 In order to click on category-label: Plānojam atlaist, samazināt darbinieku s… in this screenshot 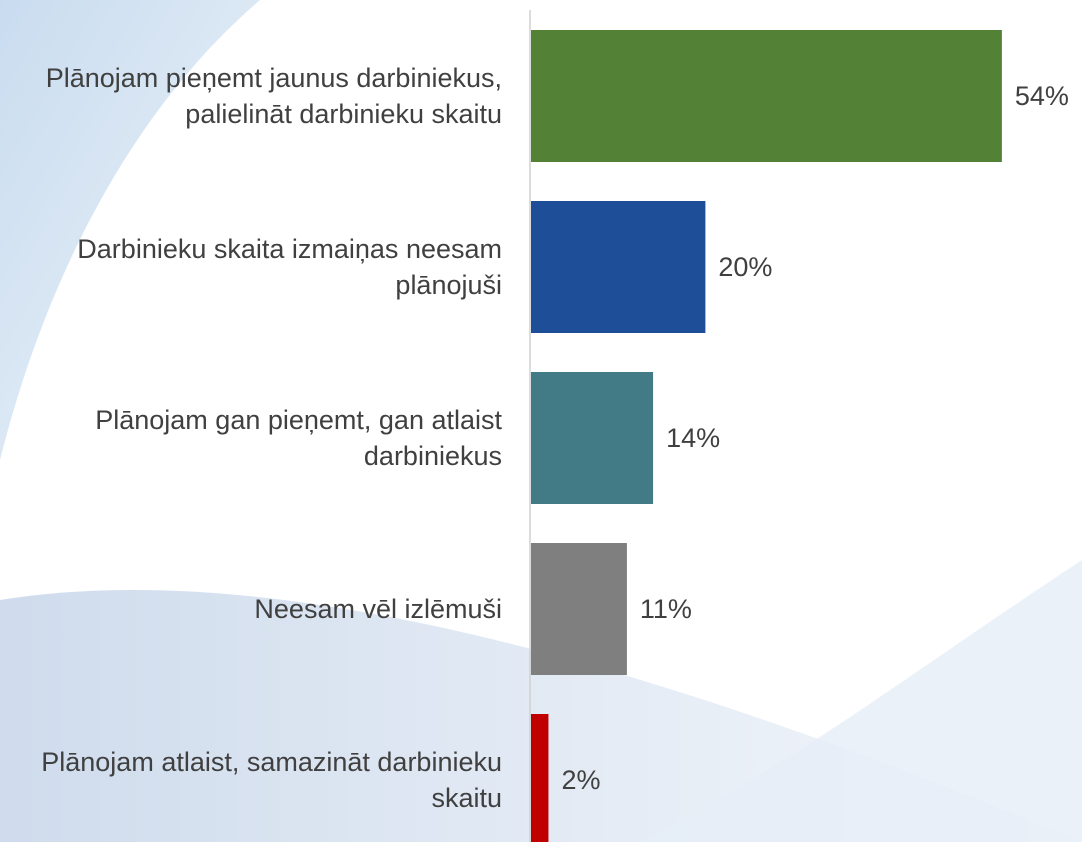, I will do `click(251, 780)`.